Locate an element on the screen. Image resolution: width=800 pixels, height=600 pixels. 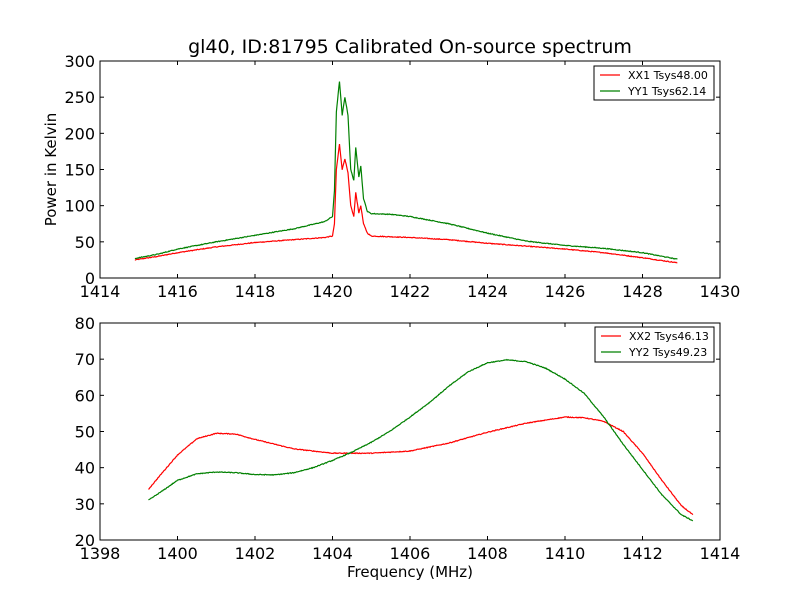
series-line-xx2 is located at coordinates (421, 465).